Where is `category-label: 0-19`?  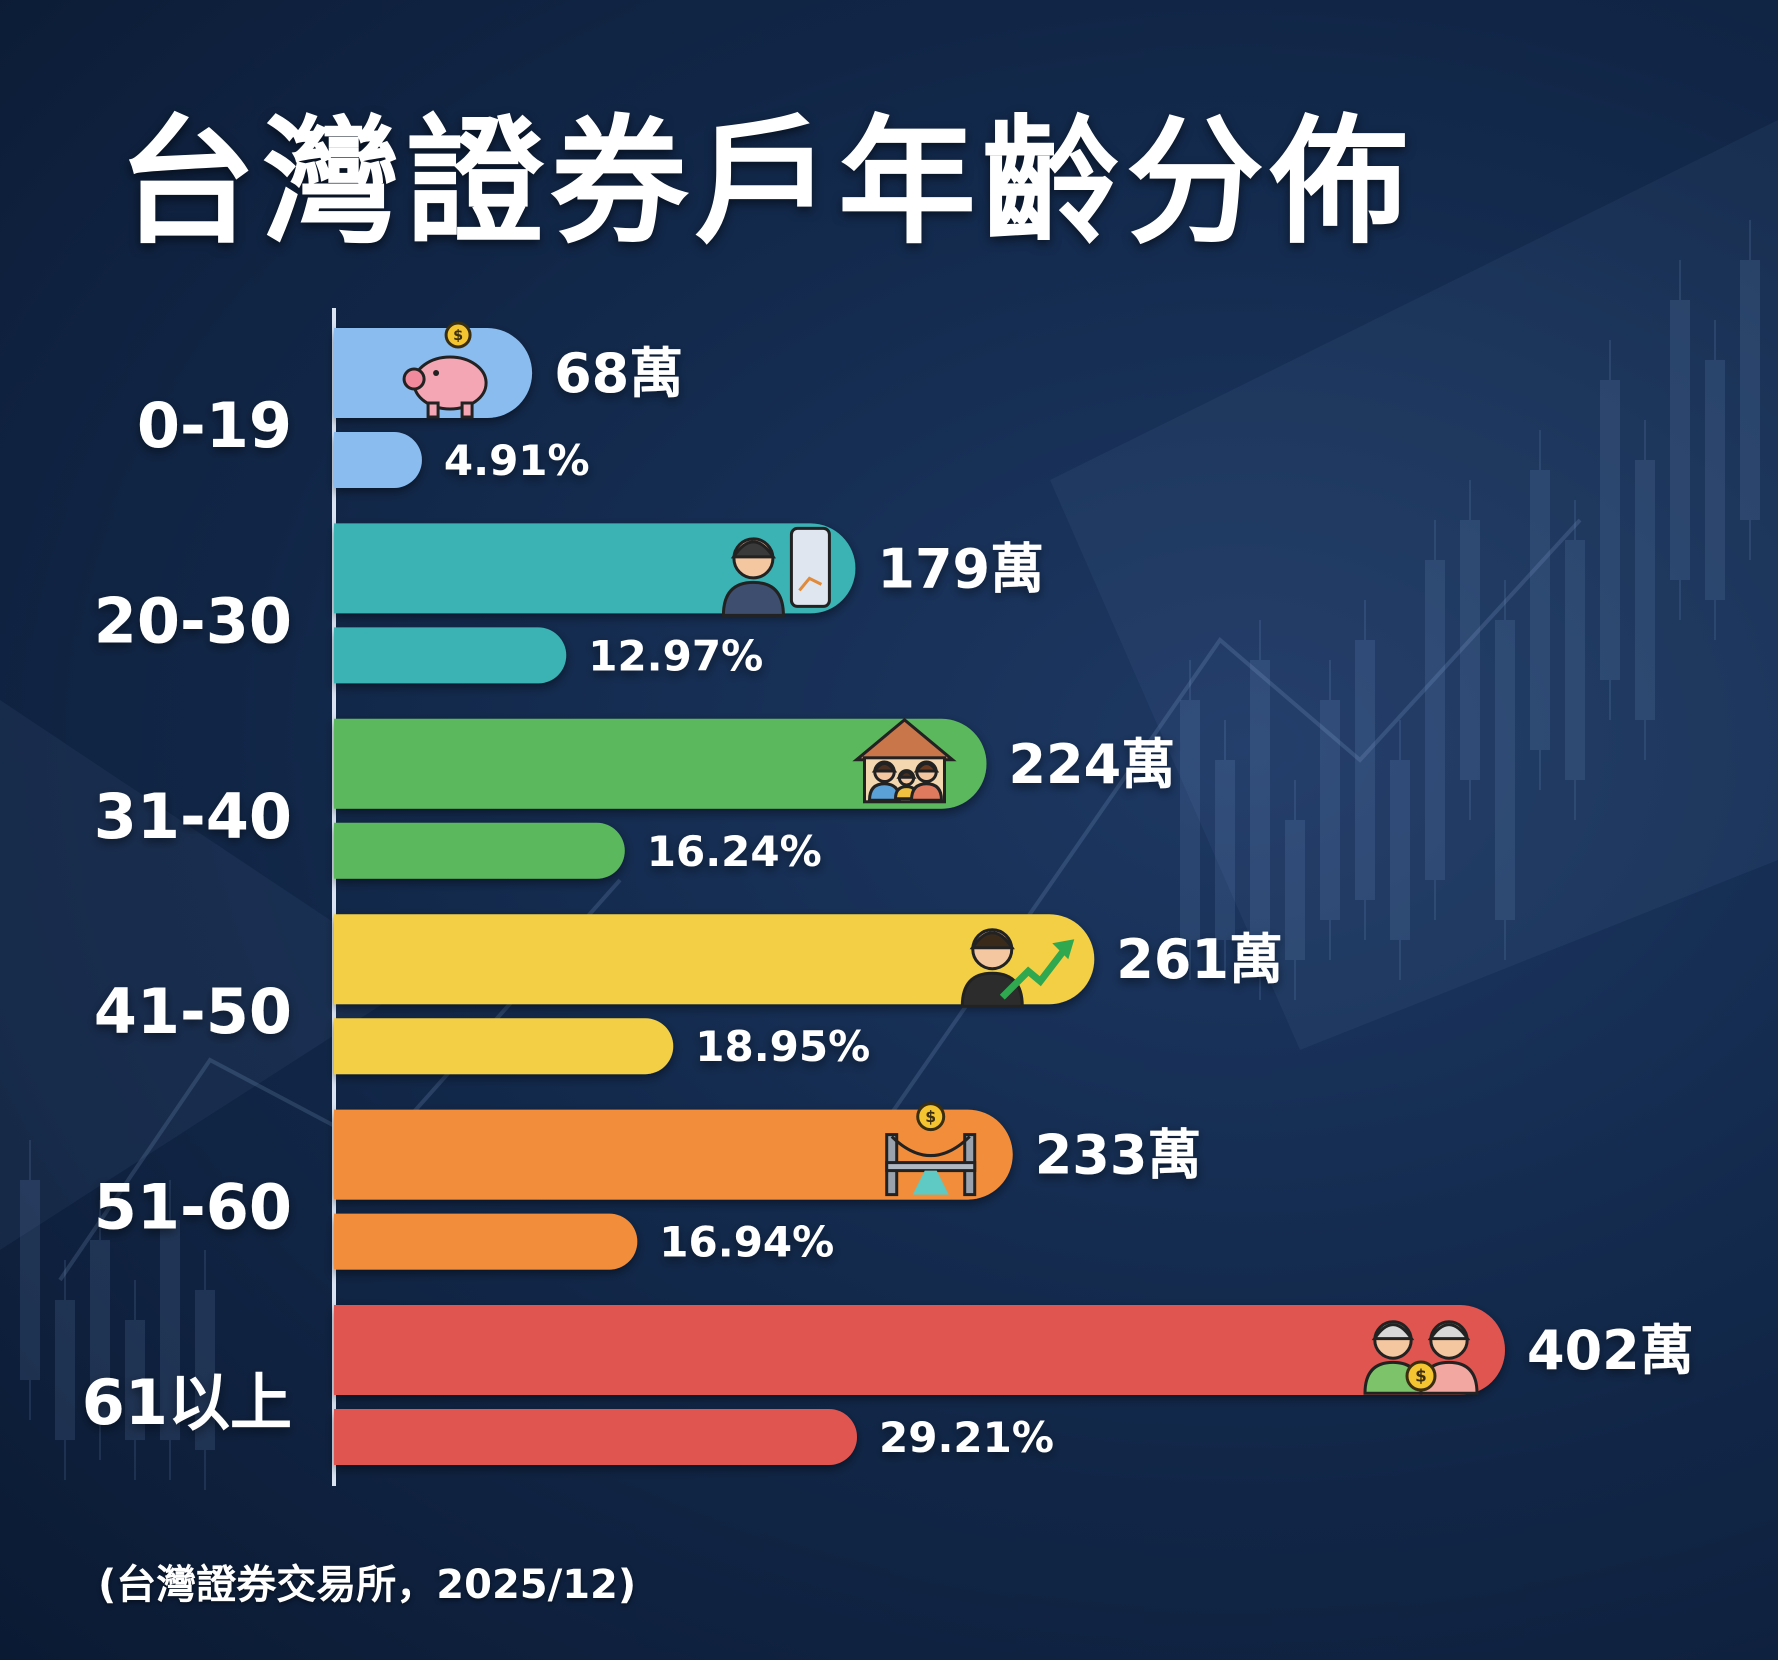 category-label: 0-19 is located at coordinates (214, 425).